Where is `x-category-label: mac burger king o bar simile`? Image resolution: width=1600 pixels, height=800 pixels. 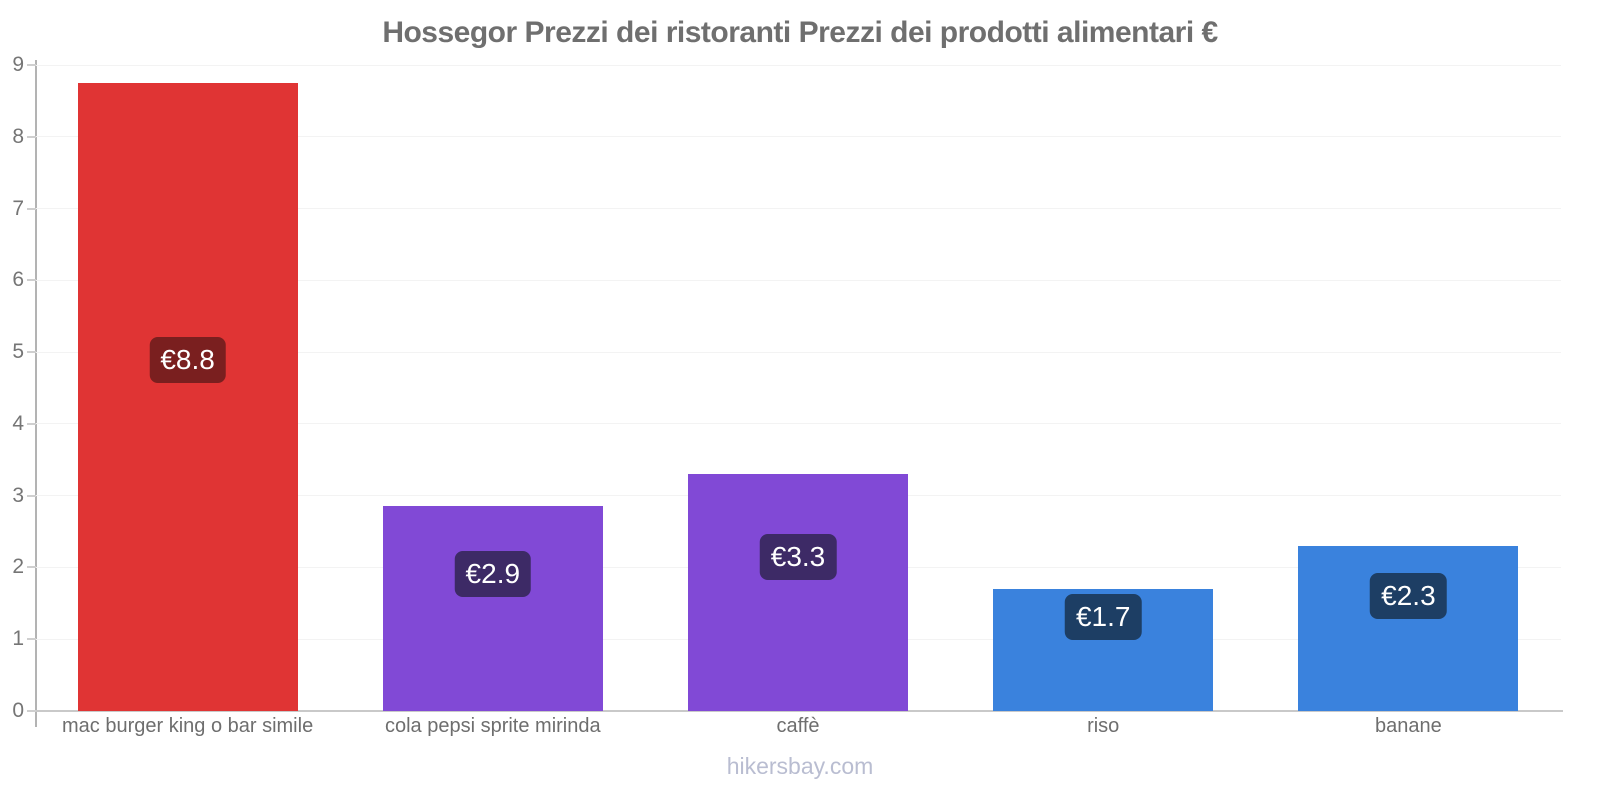
x-category-label: mac burger king o bar simile is located at coordinates (187, 726).